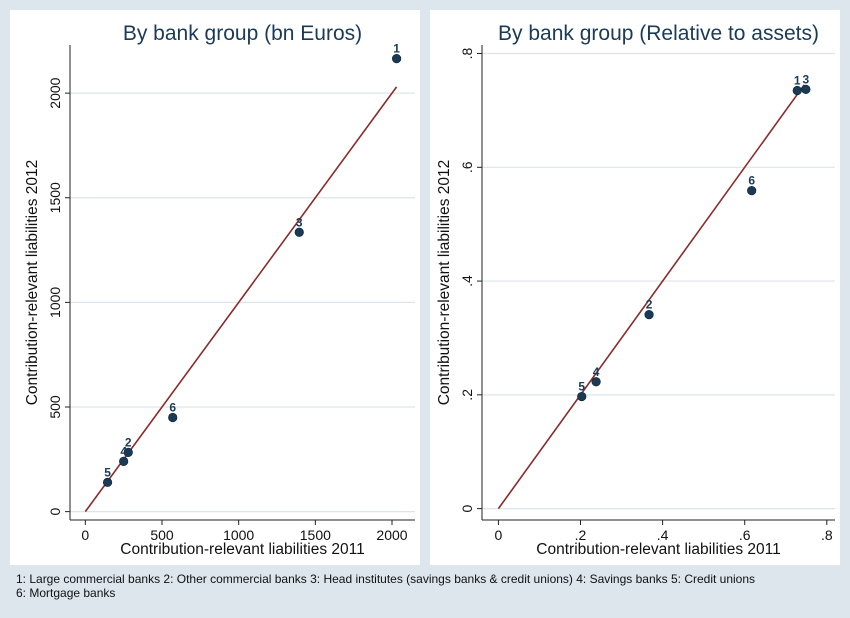 Image resolution: width=850 pixels, height=618 pixels. I want to click on y-tick-label-1: .2, so click(467, 395).